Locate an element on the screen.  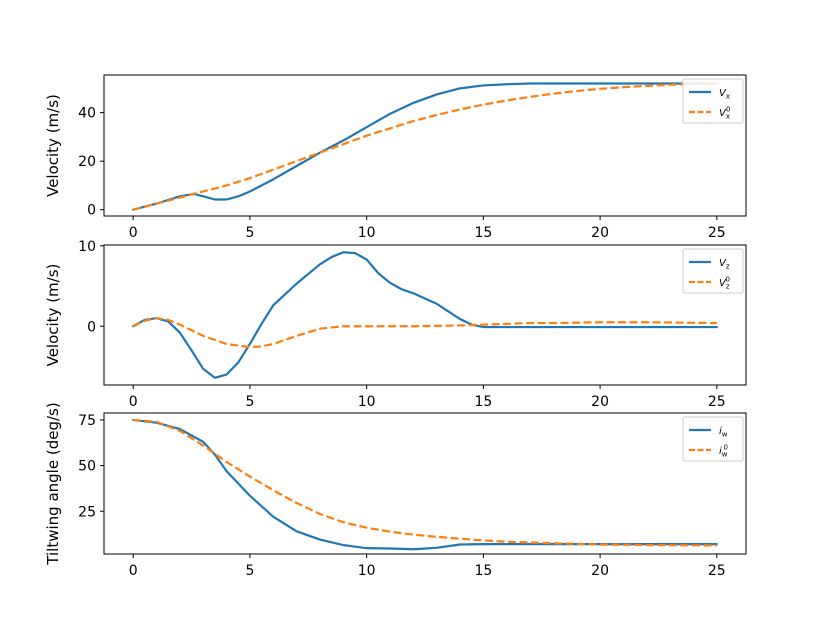
legend: Vx Vx0 is located at coordinates (713, 101).